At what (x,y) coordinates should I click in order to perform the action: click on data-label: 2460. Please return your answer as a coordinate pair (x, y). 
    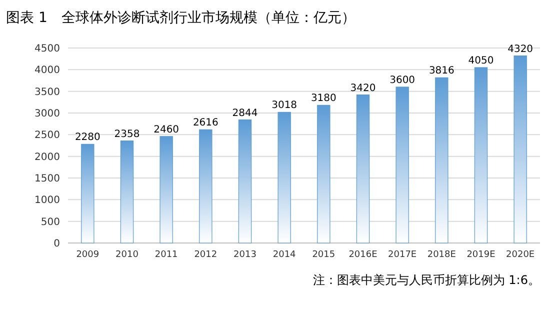
    Looking at the image, I should click on (167, 130).